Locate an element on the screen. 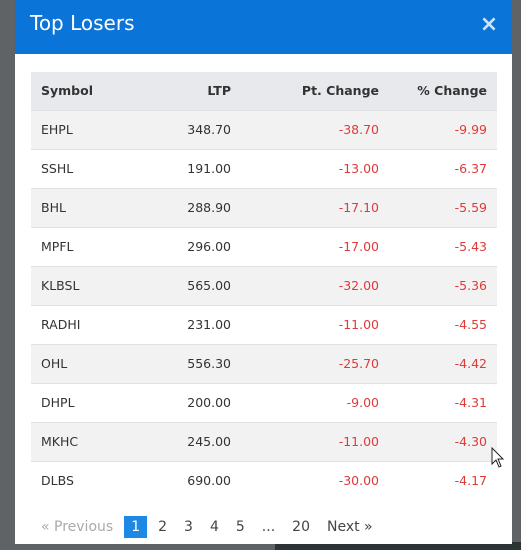 The width and height of the screenshot is (521, 550). cell-symbol: SSHL is located at coordinates (57, 168).